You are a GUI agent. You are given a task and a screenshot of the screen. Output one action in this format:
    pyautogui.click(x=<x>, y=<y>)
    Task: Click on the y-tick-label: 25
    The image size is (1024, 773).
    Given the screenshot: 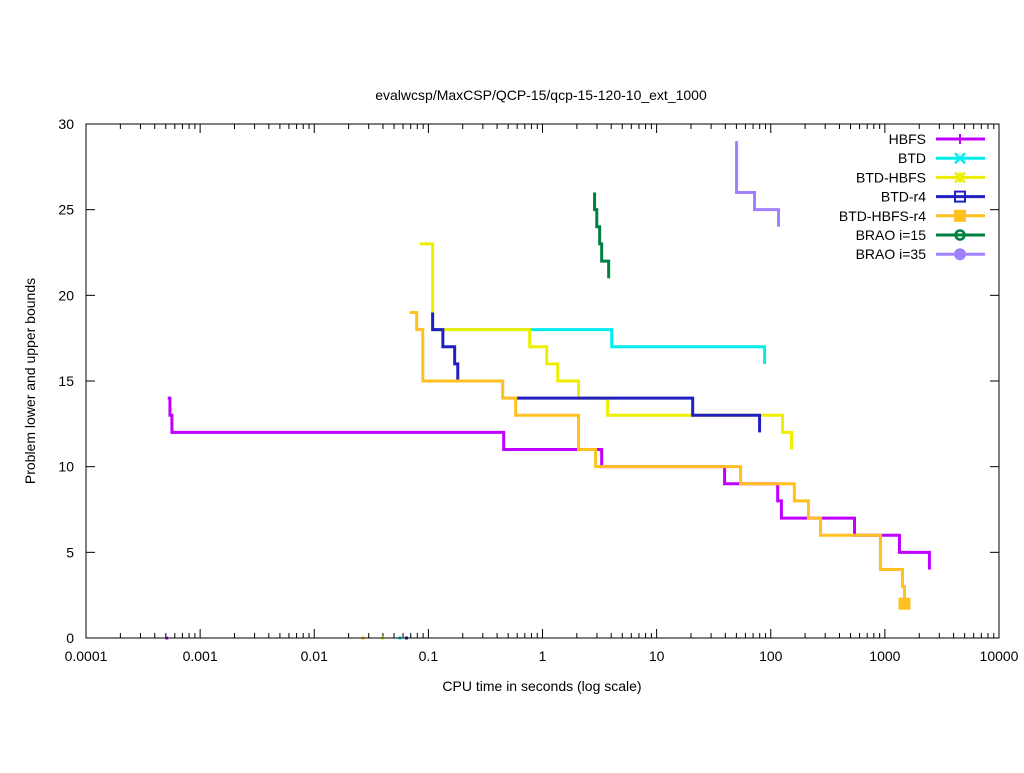 What is the action you would take?
    pyautogui.click(x=66, y=210)
    